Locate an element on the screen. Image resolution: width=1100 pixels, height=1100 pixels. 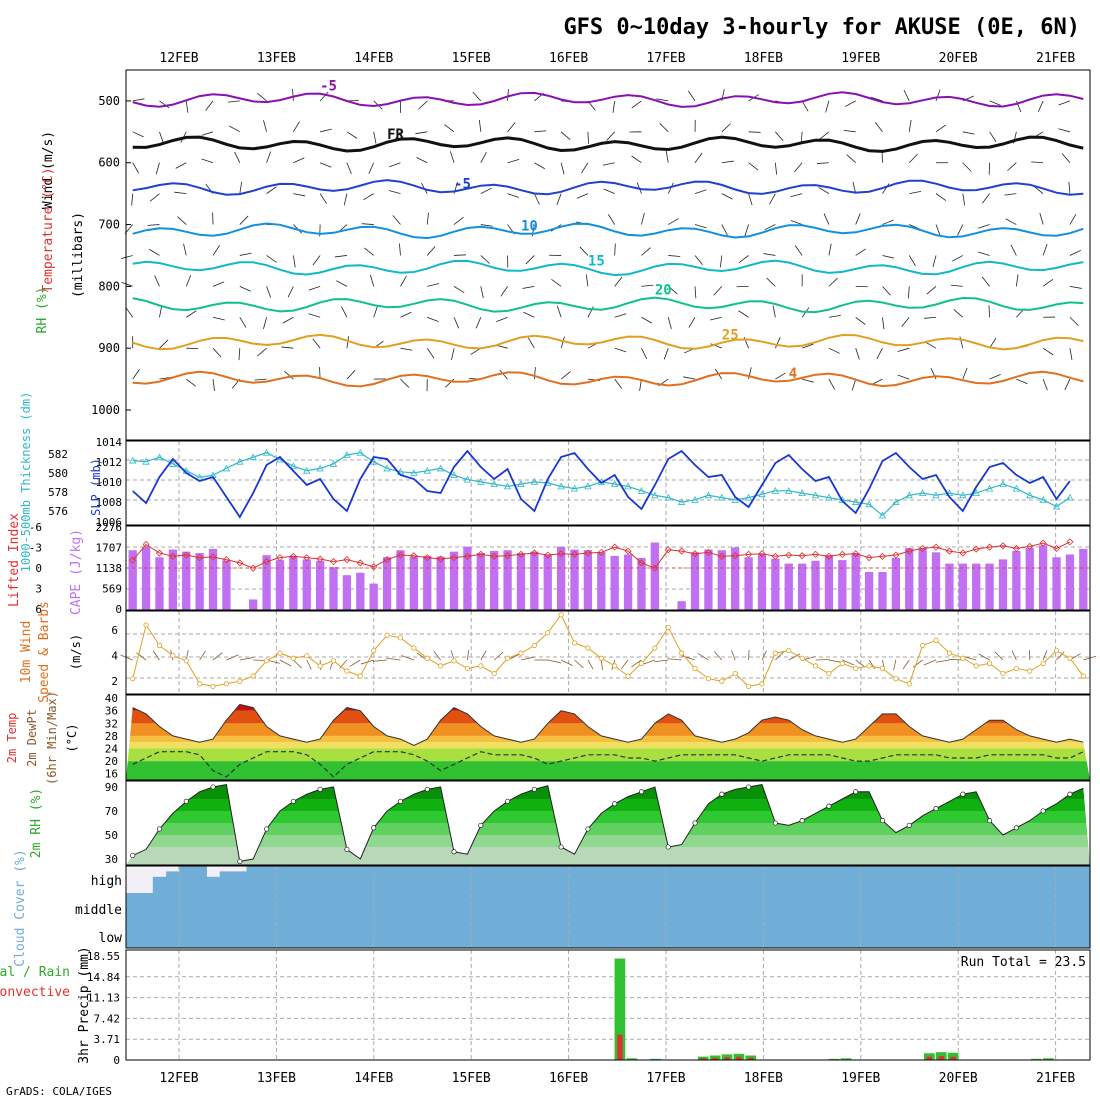
rh-tick: 90 is located at coordinates (111, 787).